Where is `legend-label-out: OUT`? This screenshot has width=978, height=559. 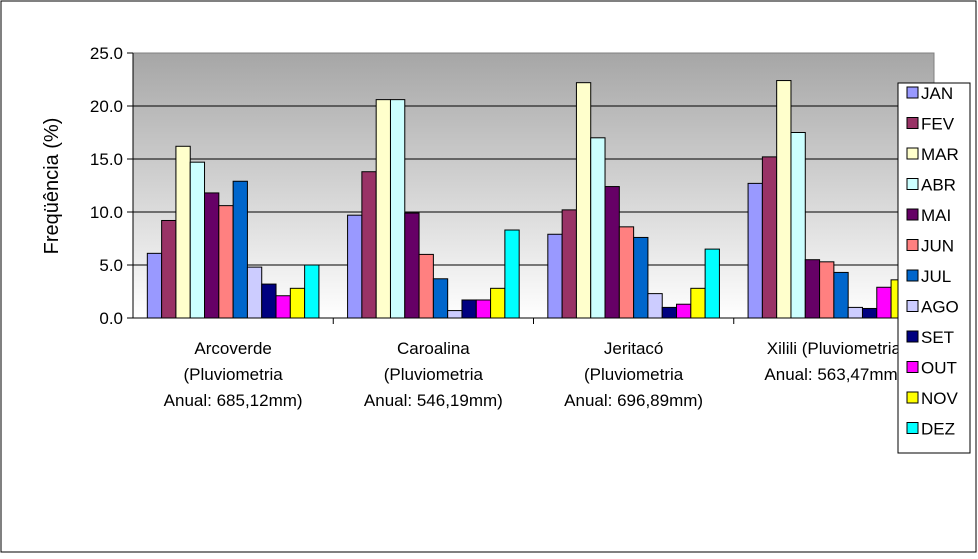 legend-label-out: OUT is located at coordinates (939, 368).